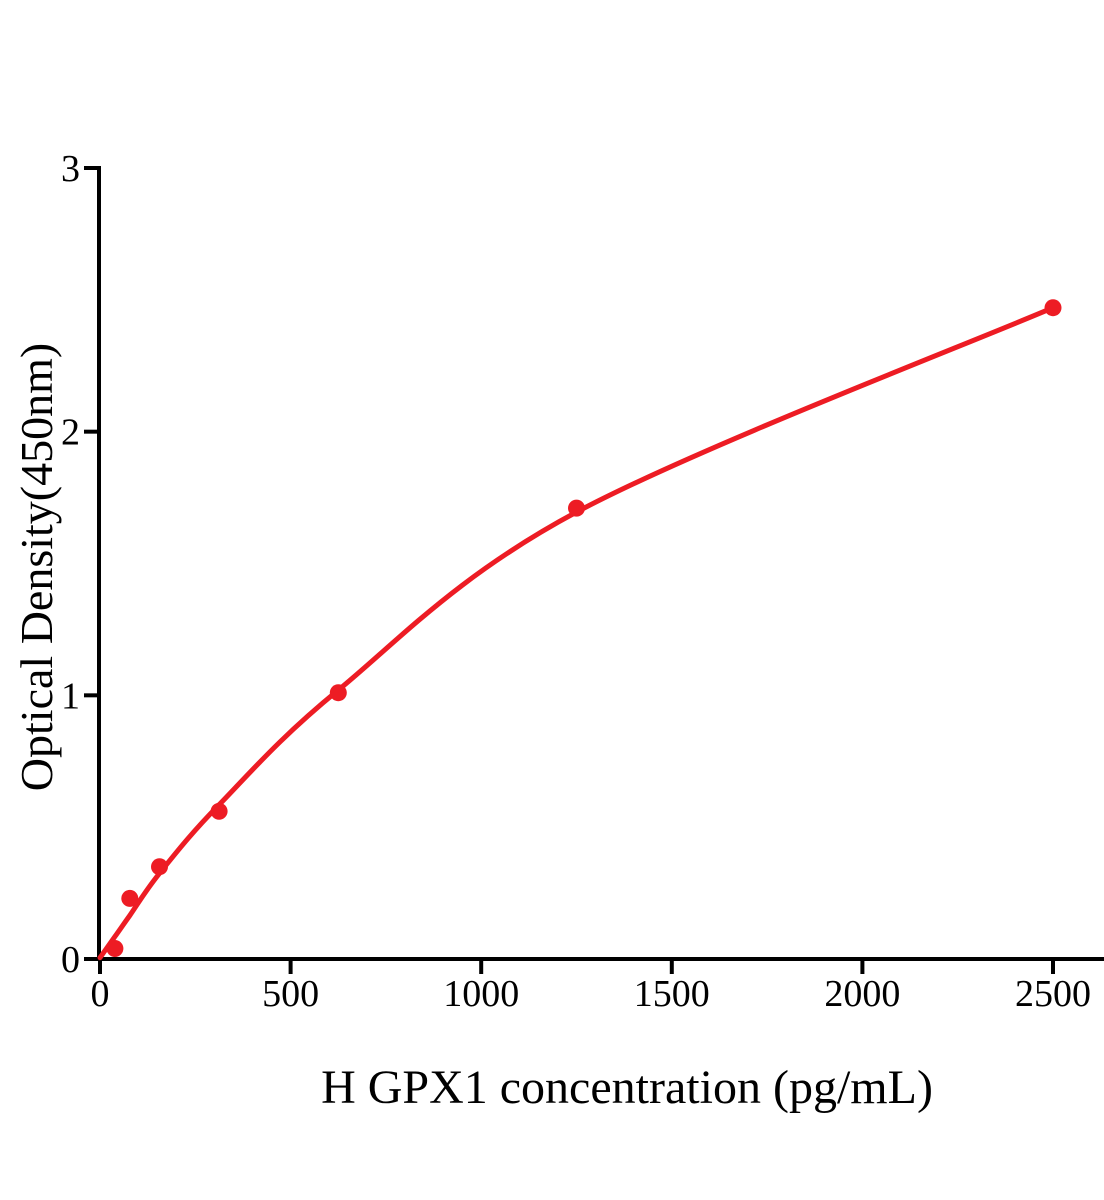 The width and height of the screenshot is (1104, 1200). I want to click on y-axis-title: Optical Density(450nm), so click(36, 567).